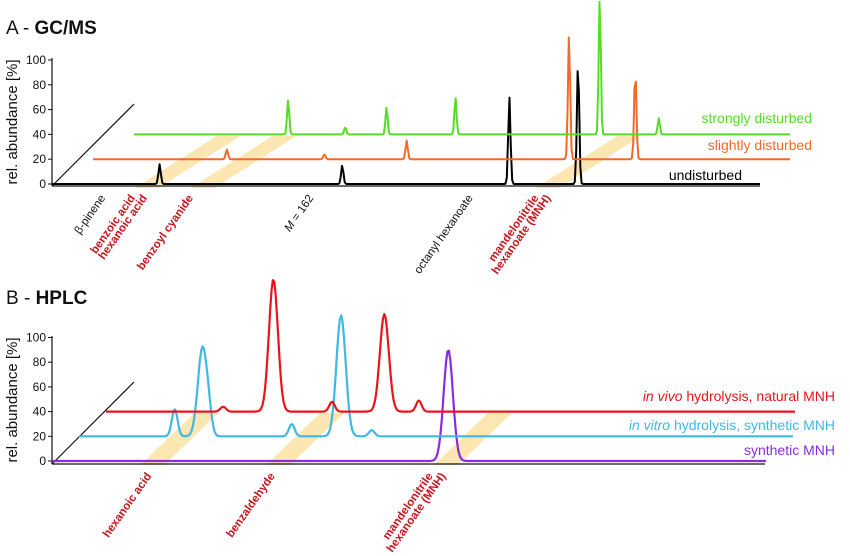 Image resolution: width=850 pixels, height=556 pixels. Describe the element at coordinates (21, 298) in the screenshot. I see `panel-title-prefix: B -` at that location.